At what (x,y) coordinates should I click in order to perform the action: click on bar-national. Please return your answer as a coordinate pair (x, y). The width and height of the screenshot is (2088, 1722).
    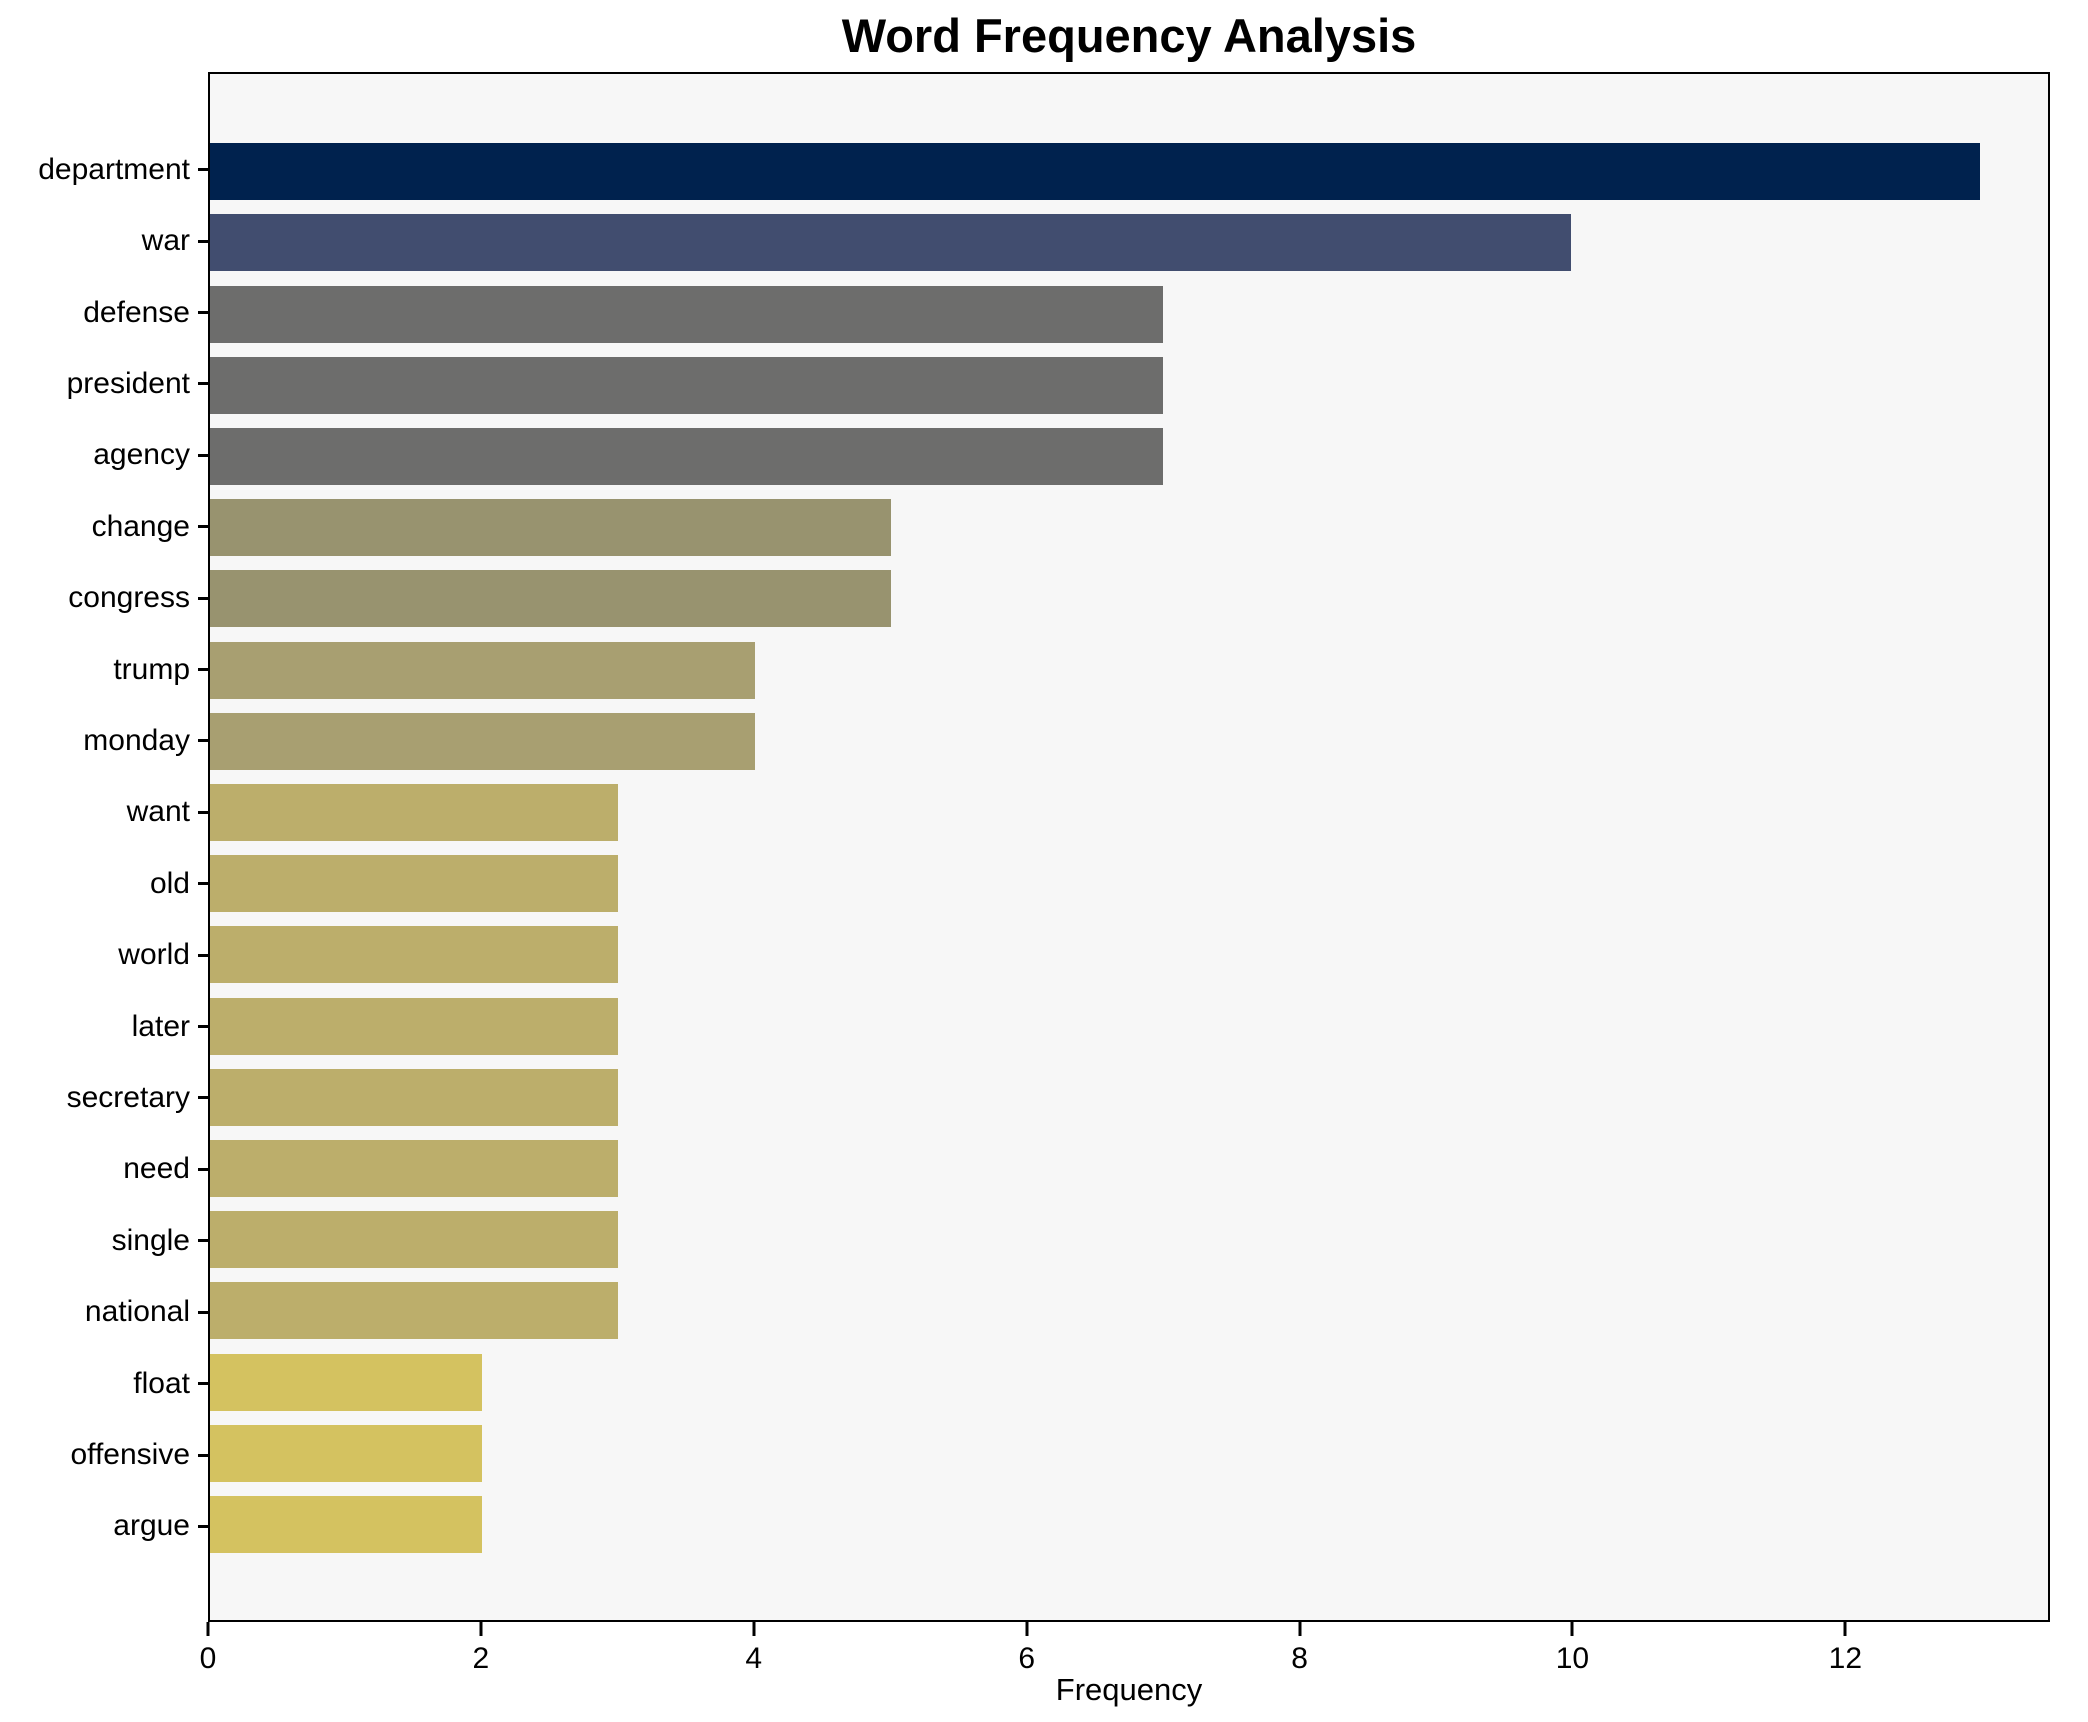
    Looking at the image, I should click on (414, 1311).